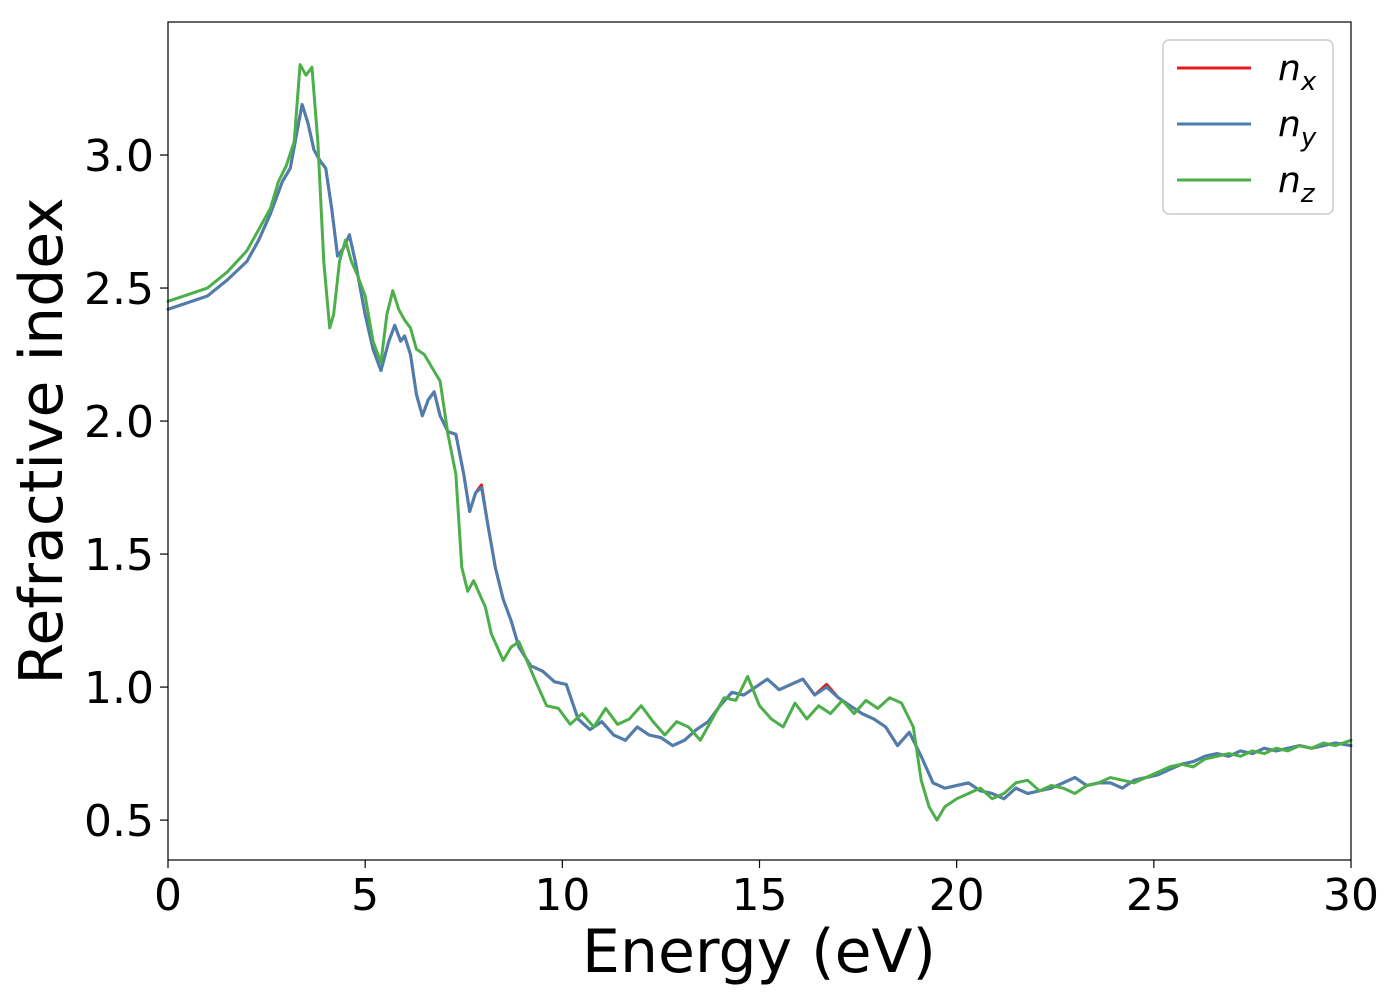 The width and height of the screenshot is (1400, 1000). Describe the element at coordinates (562, 895) in the screenshot. I see `x-tick-label: 10` at that location.